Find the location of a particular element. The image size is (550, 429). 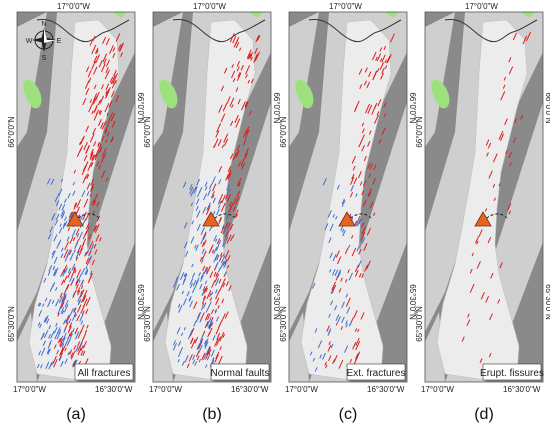

lon-label-top: 17°0'0"W is located at coordinates (209, 6).